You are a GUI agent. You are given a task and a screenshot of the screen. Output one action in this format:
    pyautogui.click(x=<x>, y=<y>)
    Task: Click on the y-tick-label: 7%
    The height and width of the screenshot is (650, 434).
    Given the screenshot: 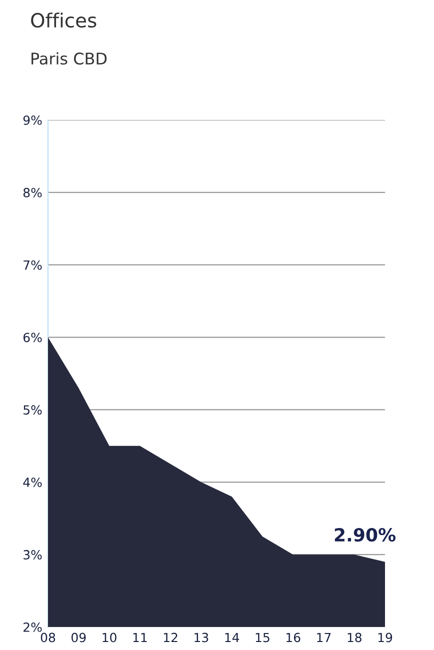 What is the action you would take?
    pyautogui.click(x=33, y=265)
    